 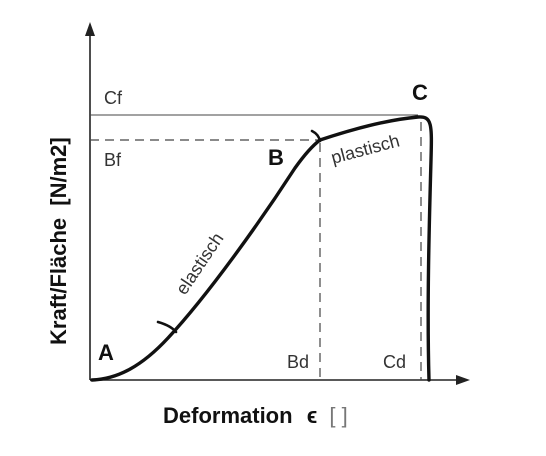 I want to click on x-axis-label-text: Deformation, so click(x=228, y=415).